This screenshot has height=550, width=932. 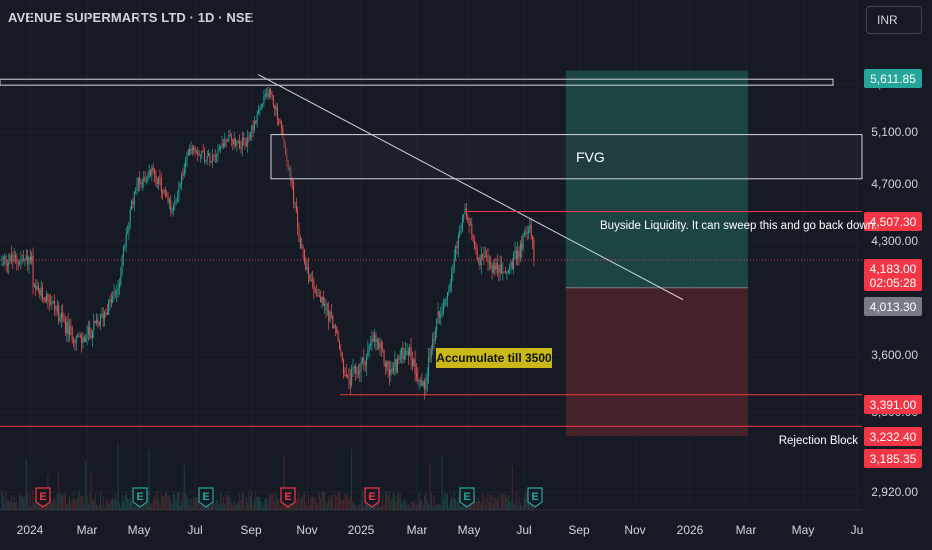 I want to click on currency-selector: INR, so click(x=894, y=20).